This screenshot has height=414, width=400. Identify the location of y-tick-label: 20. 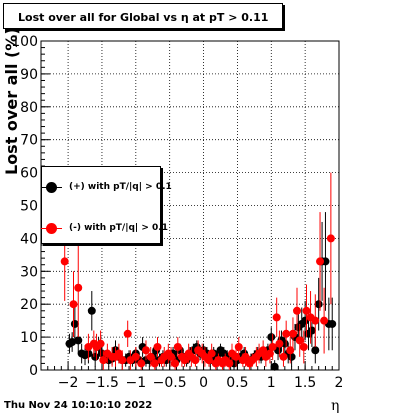
(29, 305).